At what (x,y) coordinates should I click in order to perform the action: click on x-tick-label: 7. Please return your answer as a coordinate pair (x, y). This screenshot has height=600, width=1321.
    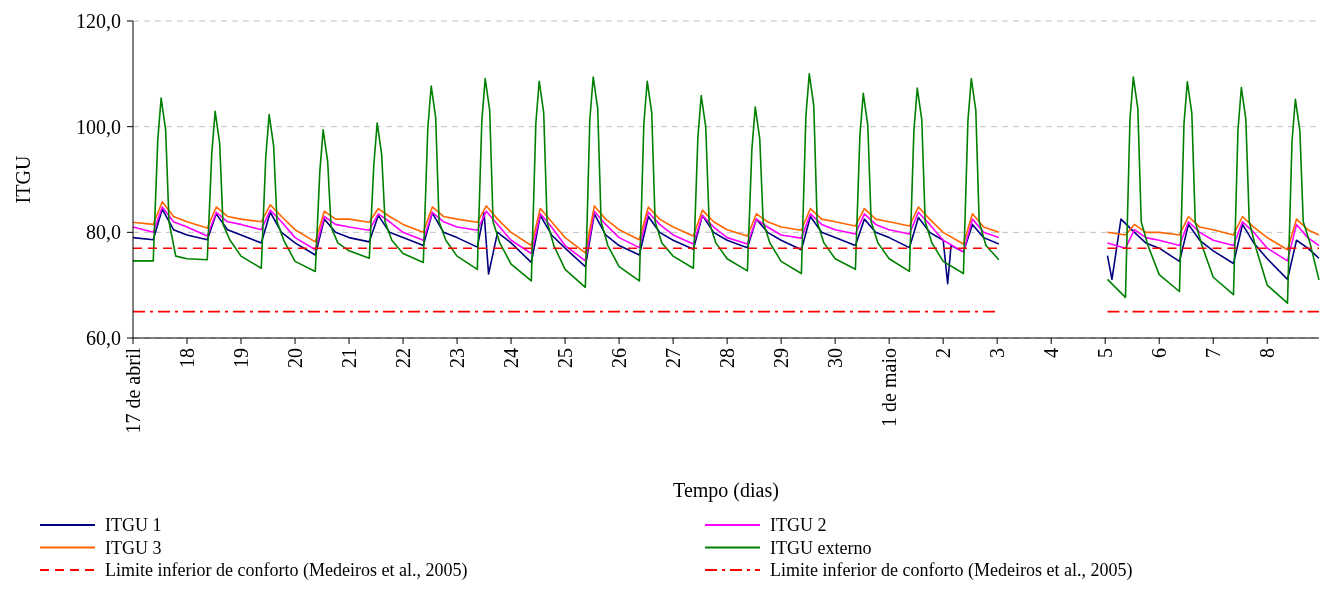
    Looking at the image, I should click on (1213, 353).